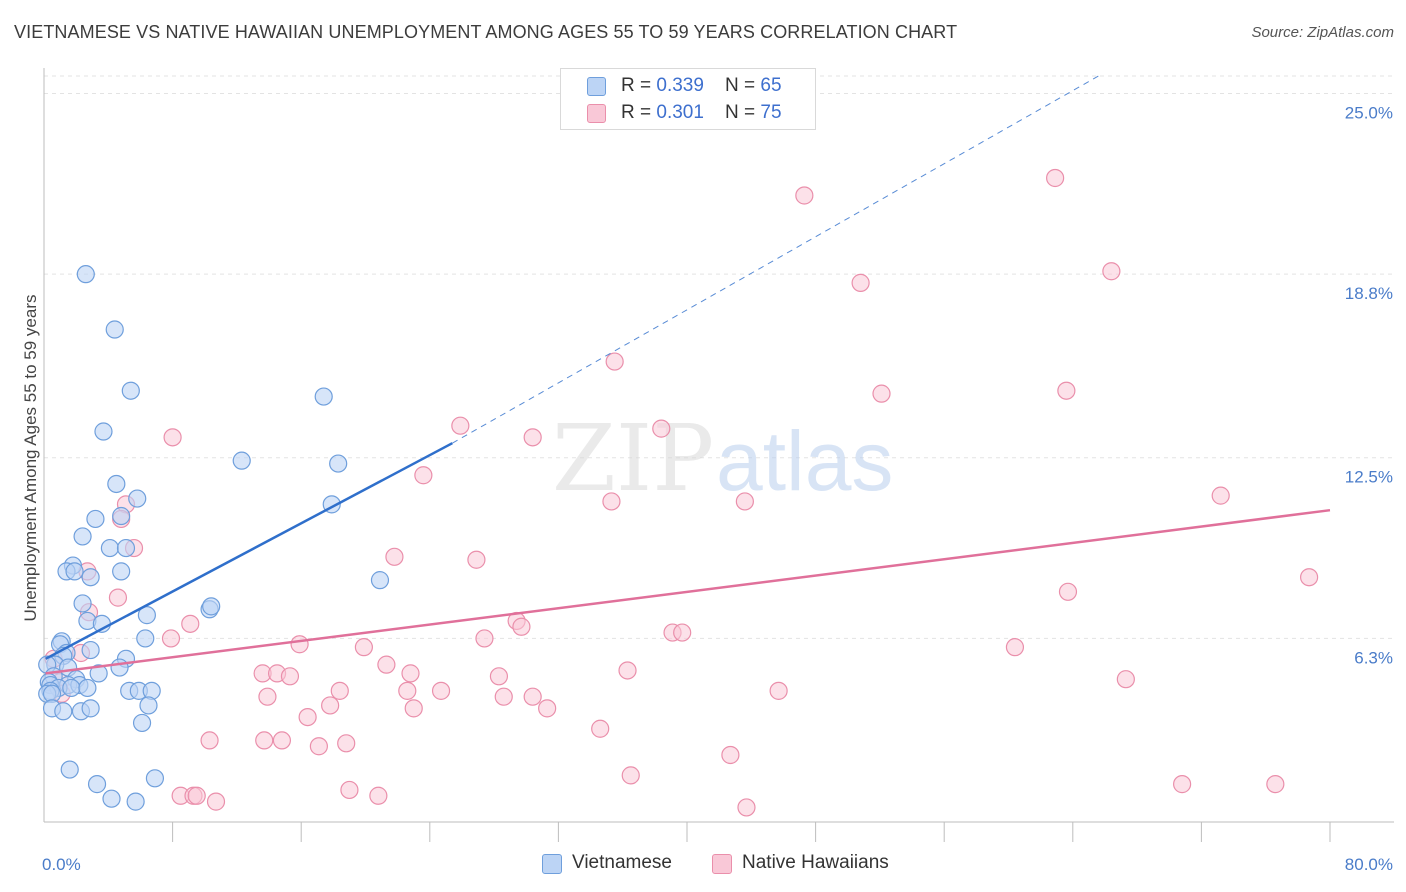  What do you see at coordinates (639, 112) in the screenshot?
I see `legend-r-label: R =` at bounding box center [639, 112].